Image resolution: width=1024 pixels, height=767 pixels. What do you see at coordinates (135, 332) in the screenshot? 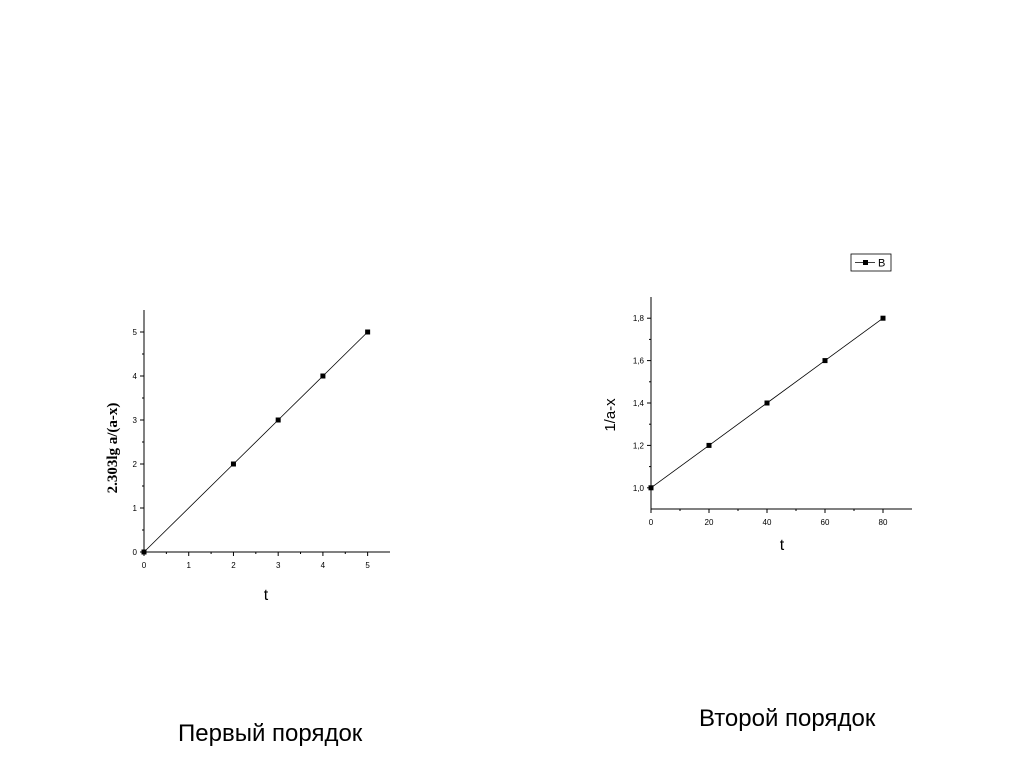
I see `y-tick-label: 5` at bounding box center [135, 332].